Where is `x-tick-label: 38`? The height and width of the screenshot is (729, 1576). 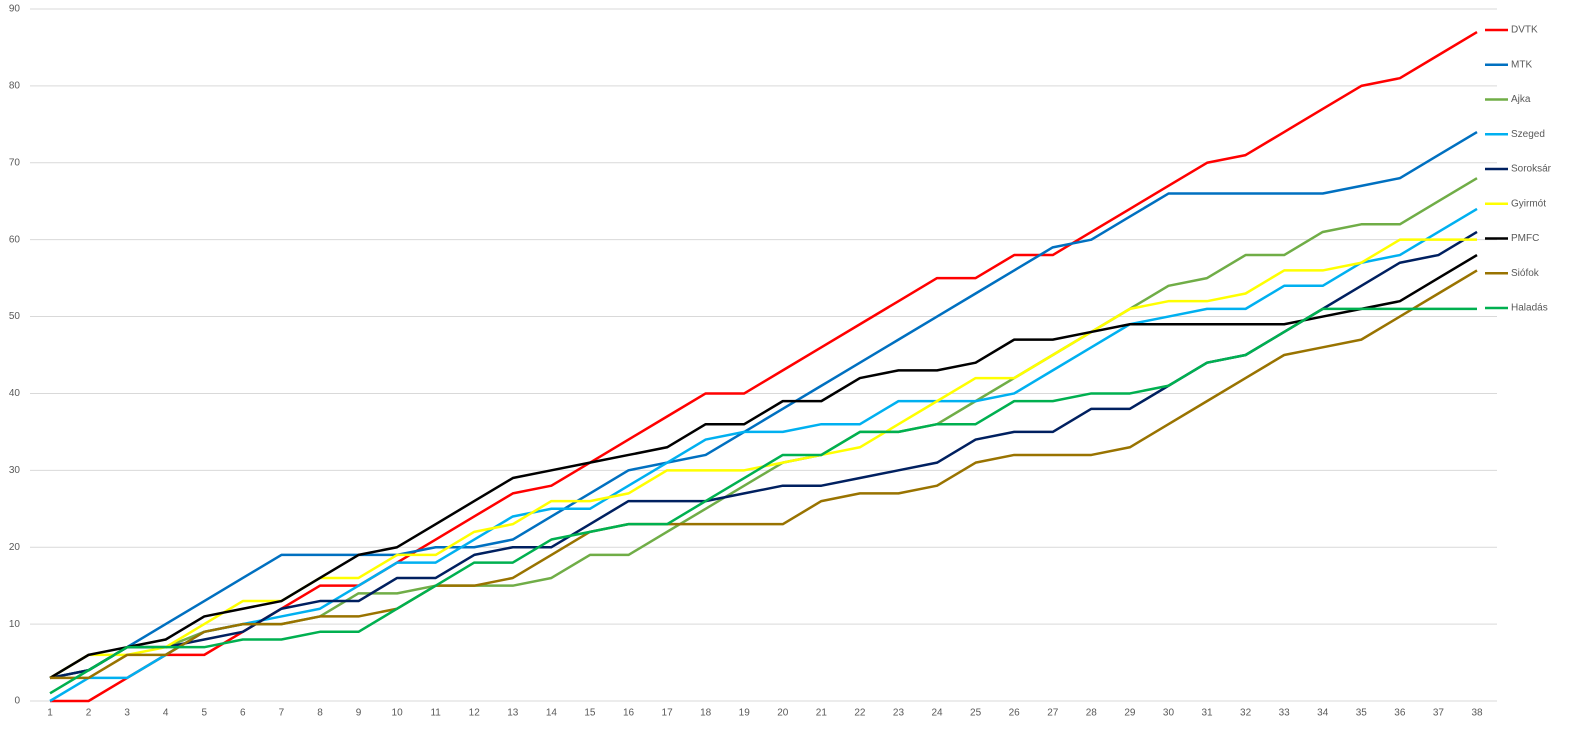
x-tick-label: 38 is located at coordinates (1477, 713).